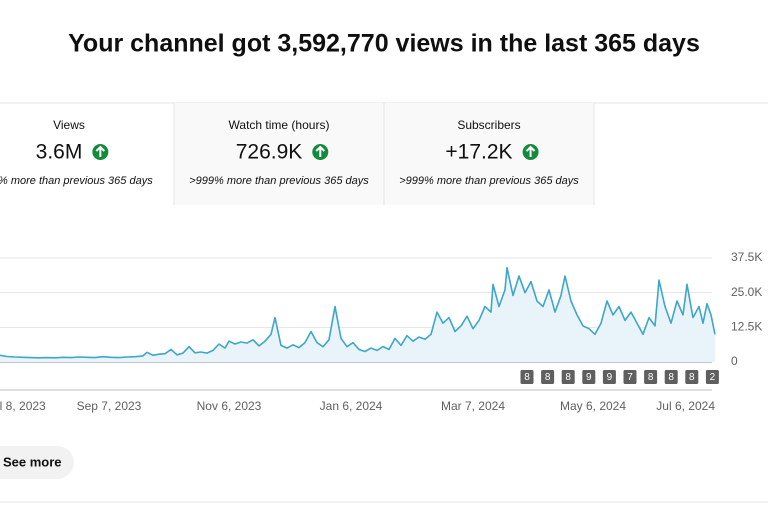 This screenshot has width=768, height=512. Describe the element at coordinates (351, 406) in the screenshot. I see `x-tick-label: Jan 6, 2024` at that location.